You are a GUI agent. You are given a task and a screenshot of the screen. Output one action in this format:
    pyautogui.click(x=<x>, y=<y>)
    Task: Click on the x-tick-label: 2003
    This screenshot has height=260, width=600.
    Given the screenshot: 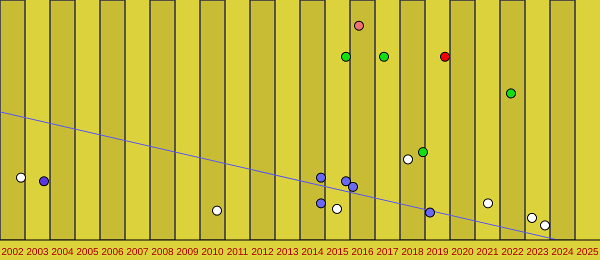 What is the action you would take?
    pyautogui.click(x=38, y=252)
    